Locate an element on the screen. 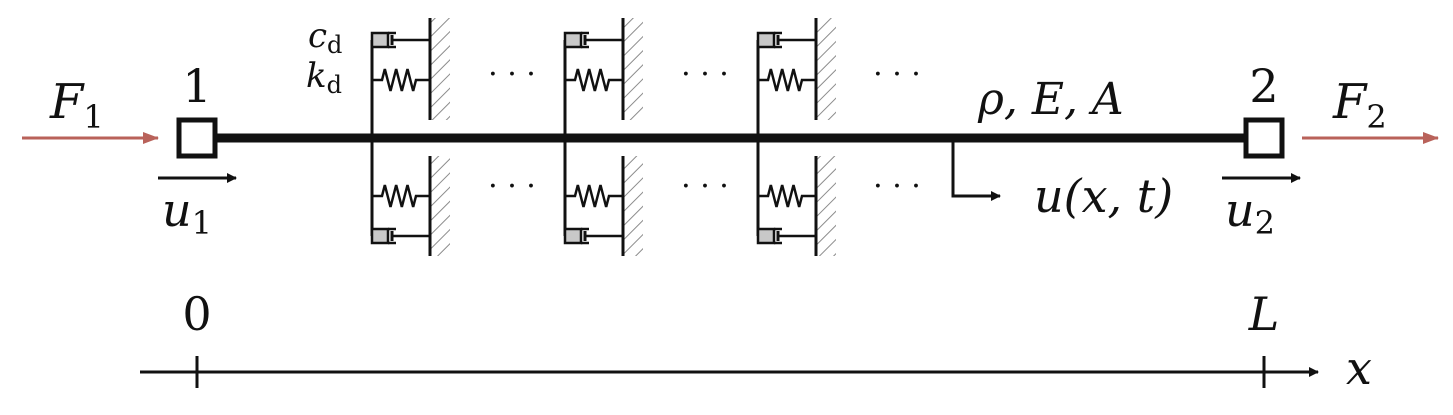  support-3-bottom-spring is located at coordinates (787, 196).